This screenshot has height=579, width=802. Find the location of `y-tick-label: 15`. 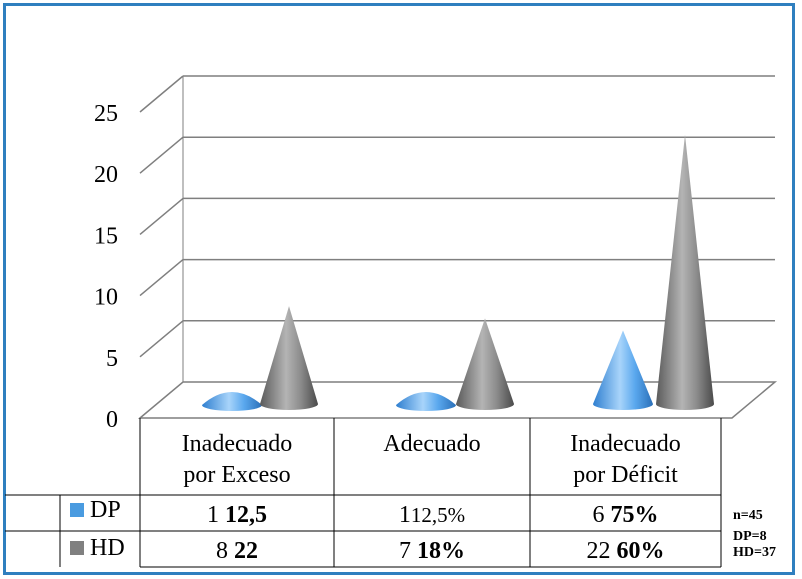

y-tick-label: 15 is located at coordinates (106, 236).